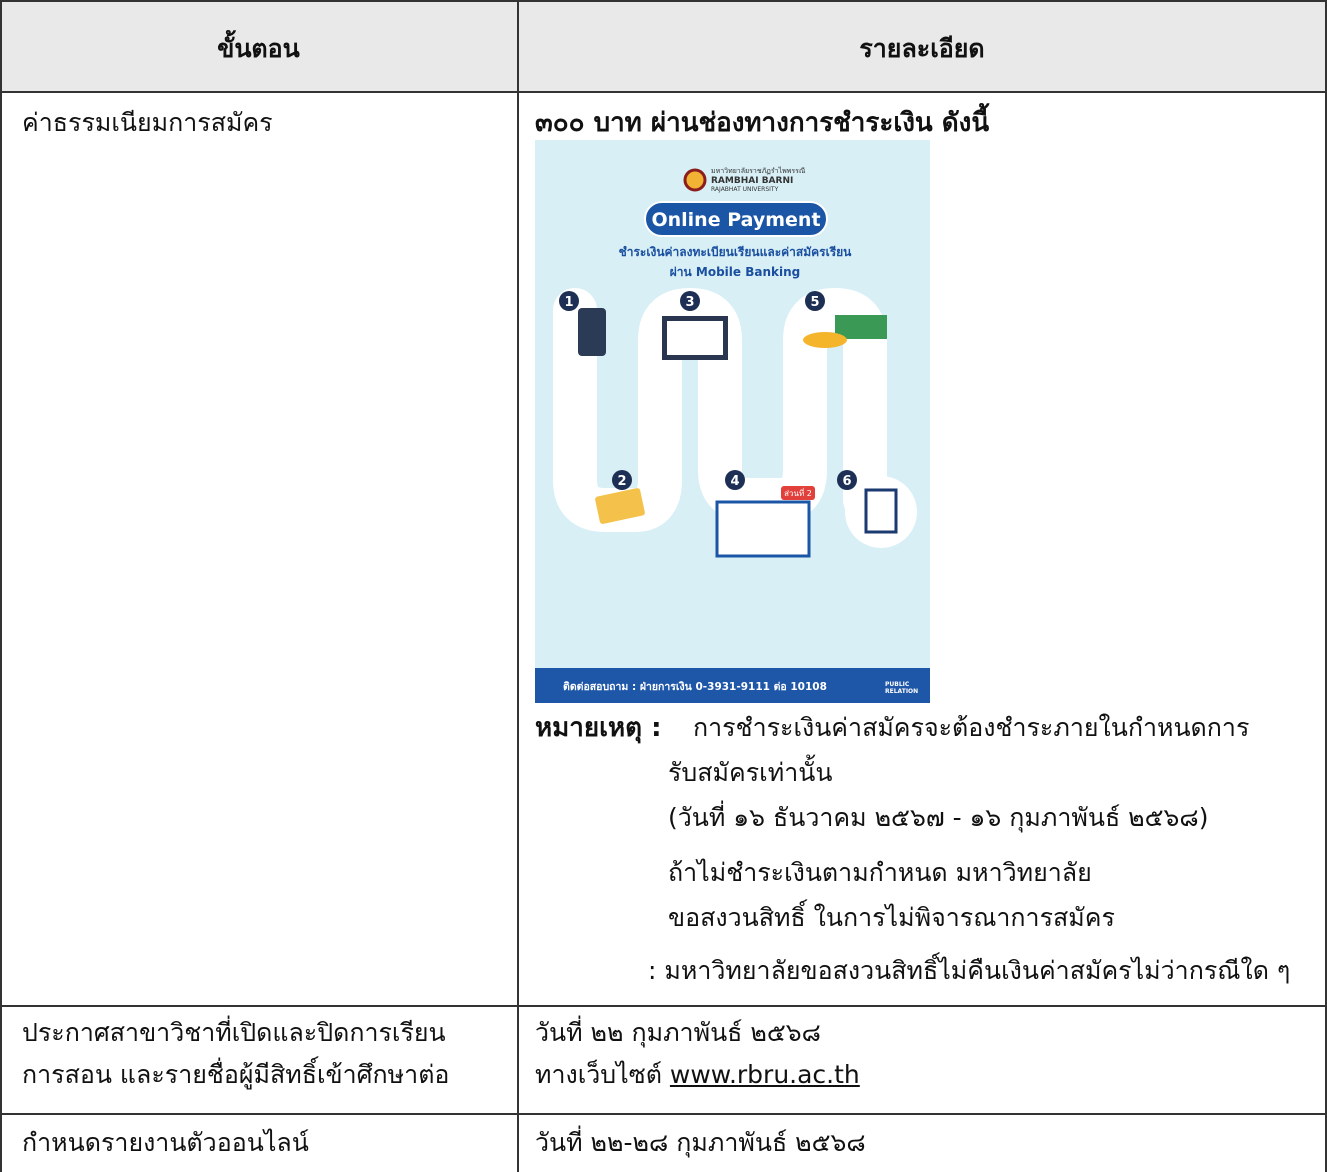  I want to click on note-line: รับสมัครเท่านั้น, so click(750, 772).